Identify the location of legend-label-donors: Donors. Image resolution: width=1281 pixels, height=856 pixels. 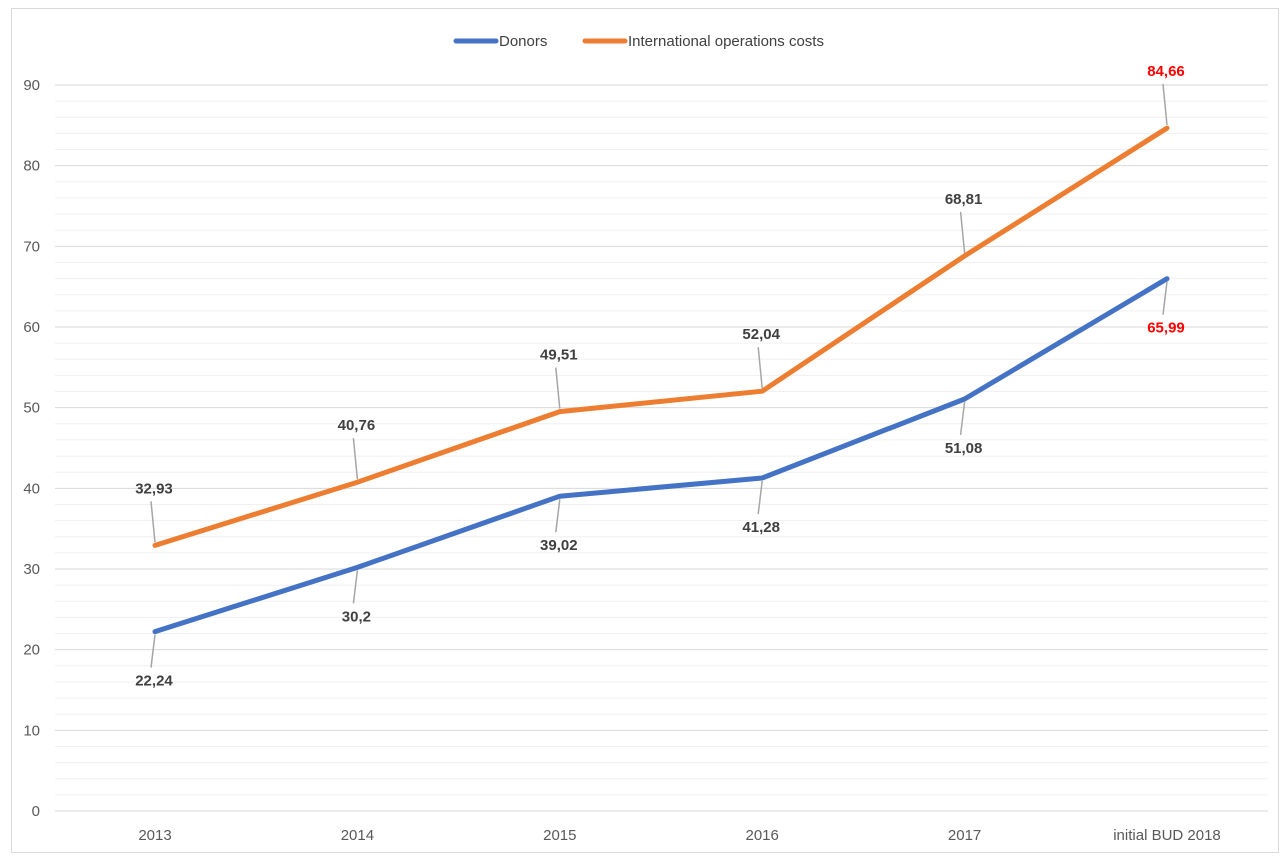
(523, 41).